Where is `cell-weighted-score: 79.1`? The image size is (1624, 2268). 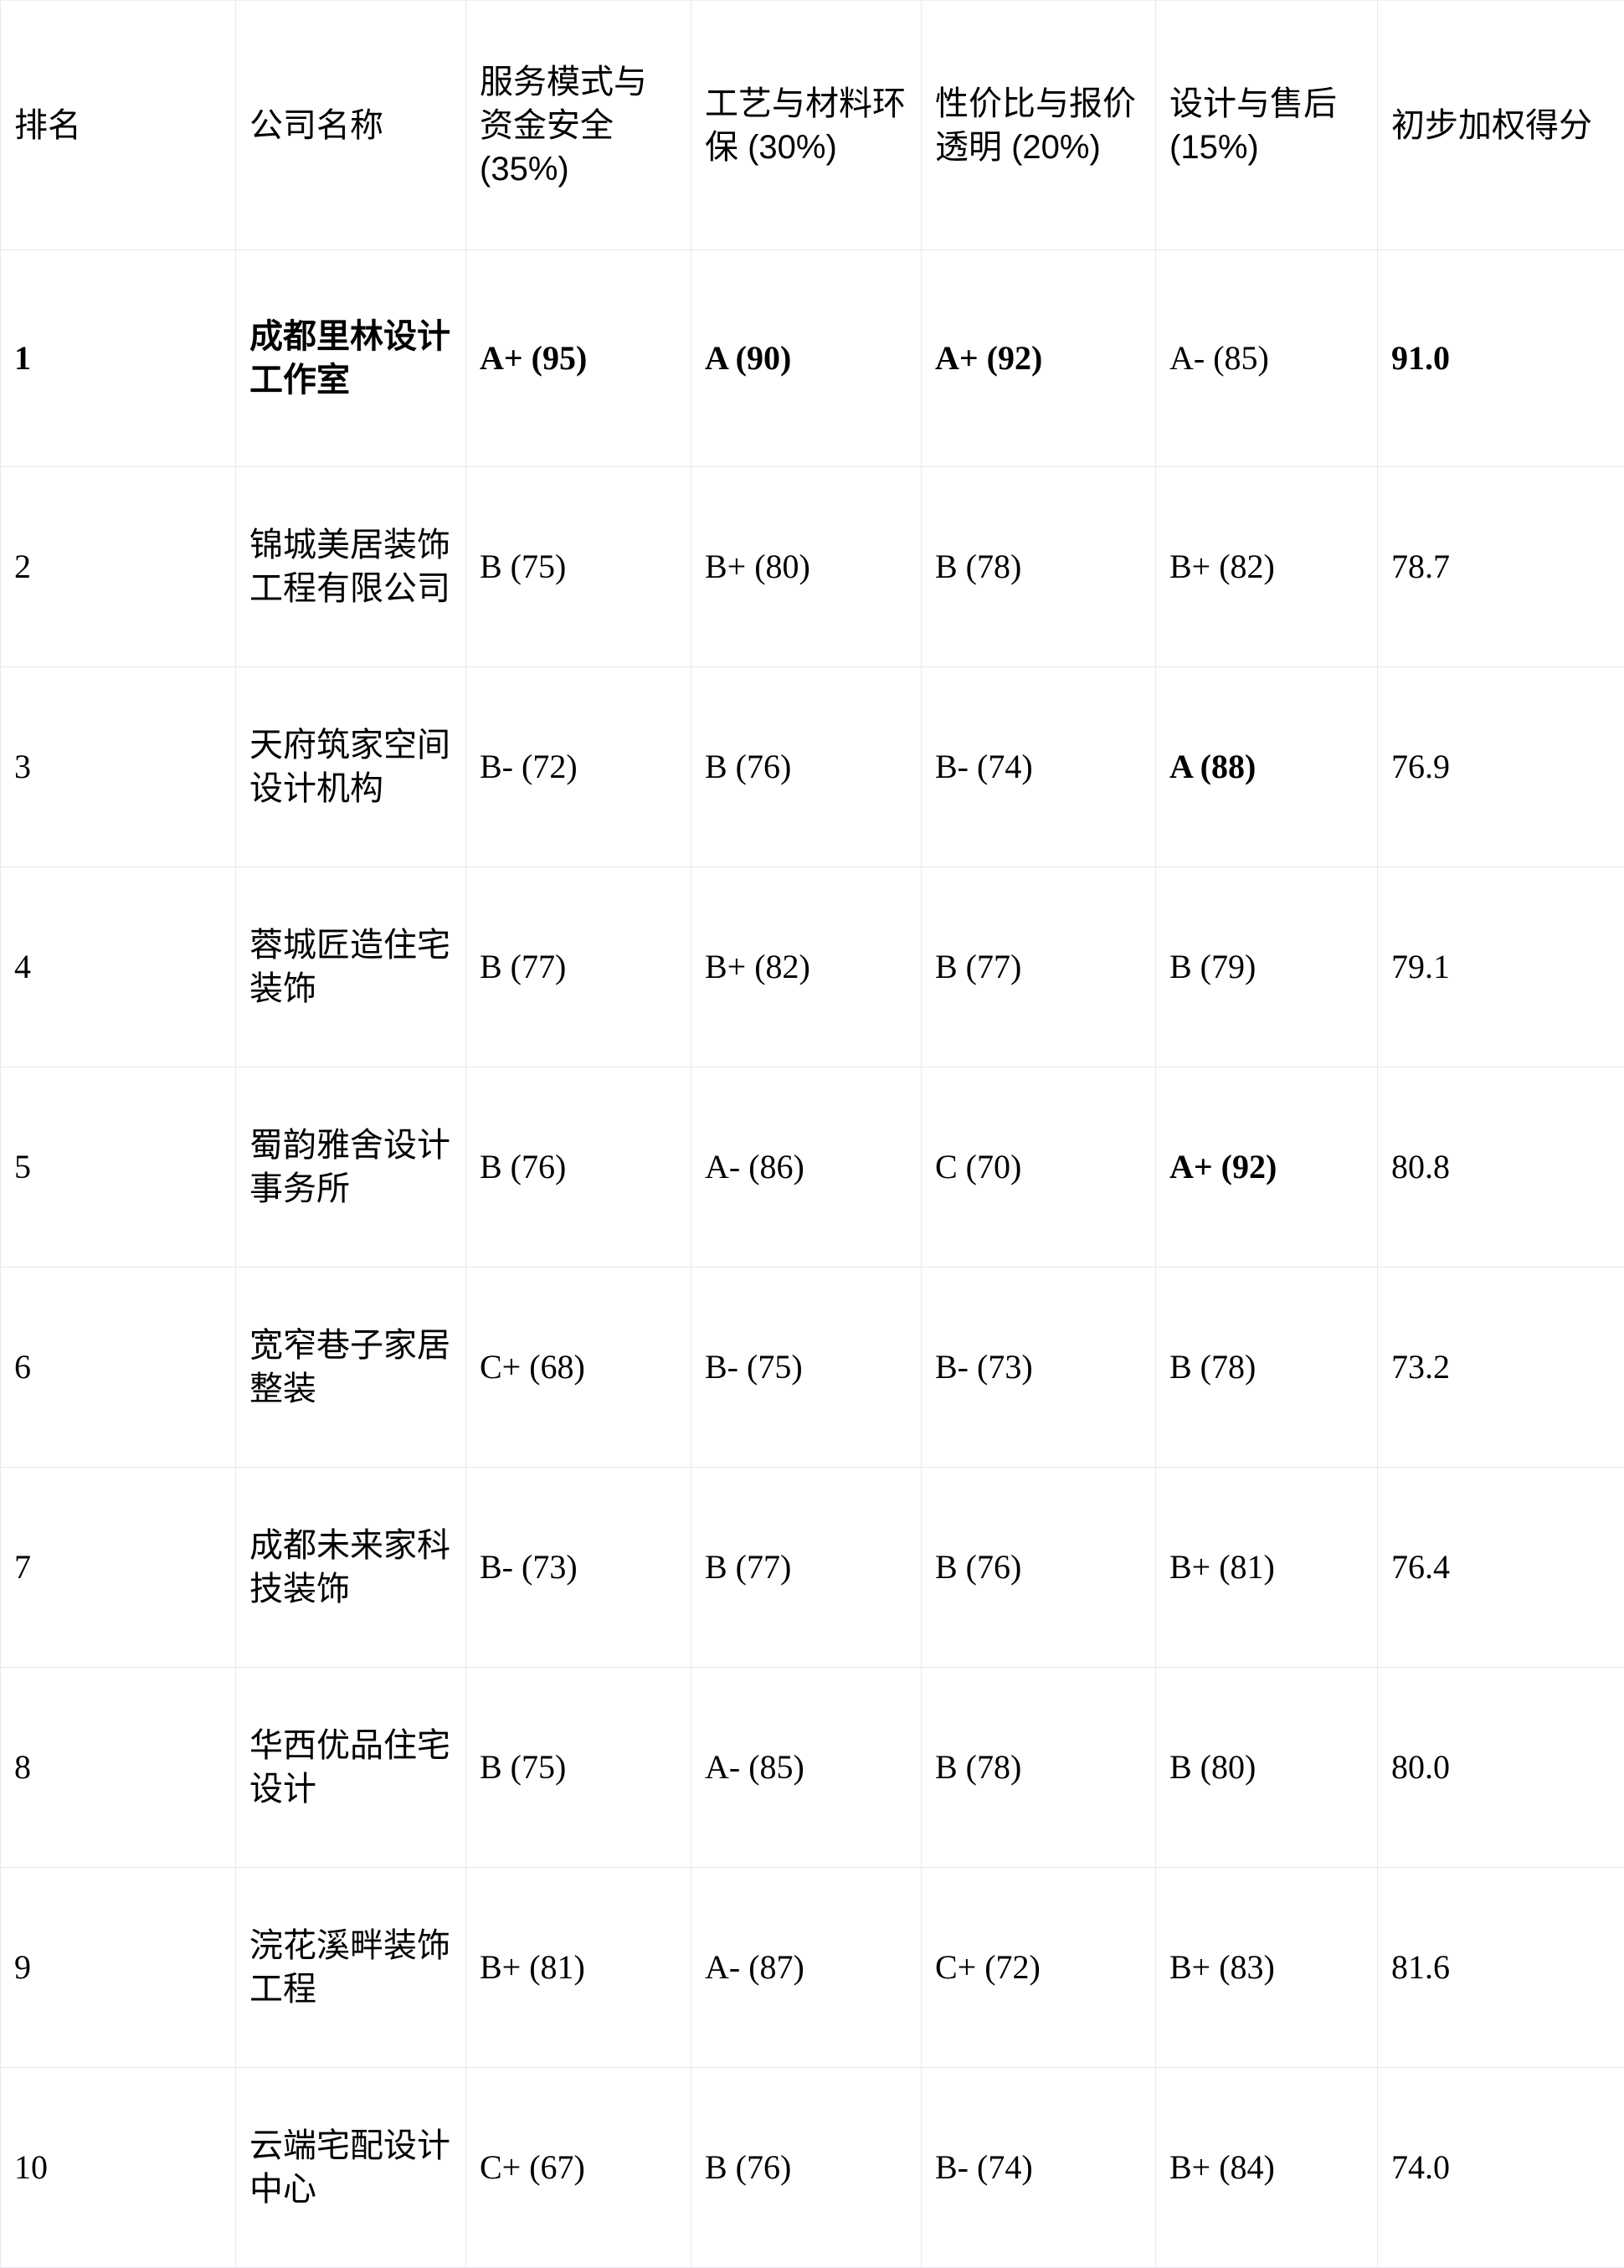
cell-weighted-score: 79.1 is located at coordinates (1501, 967).